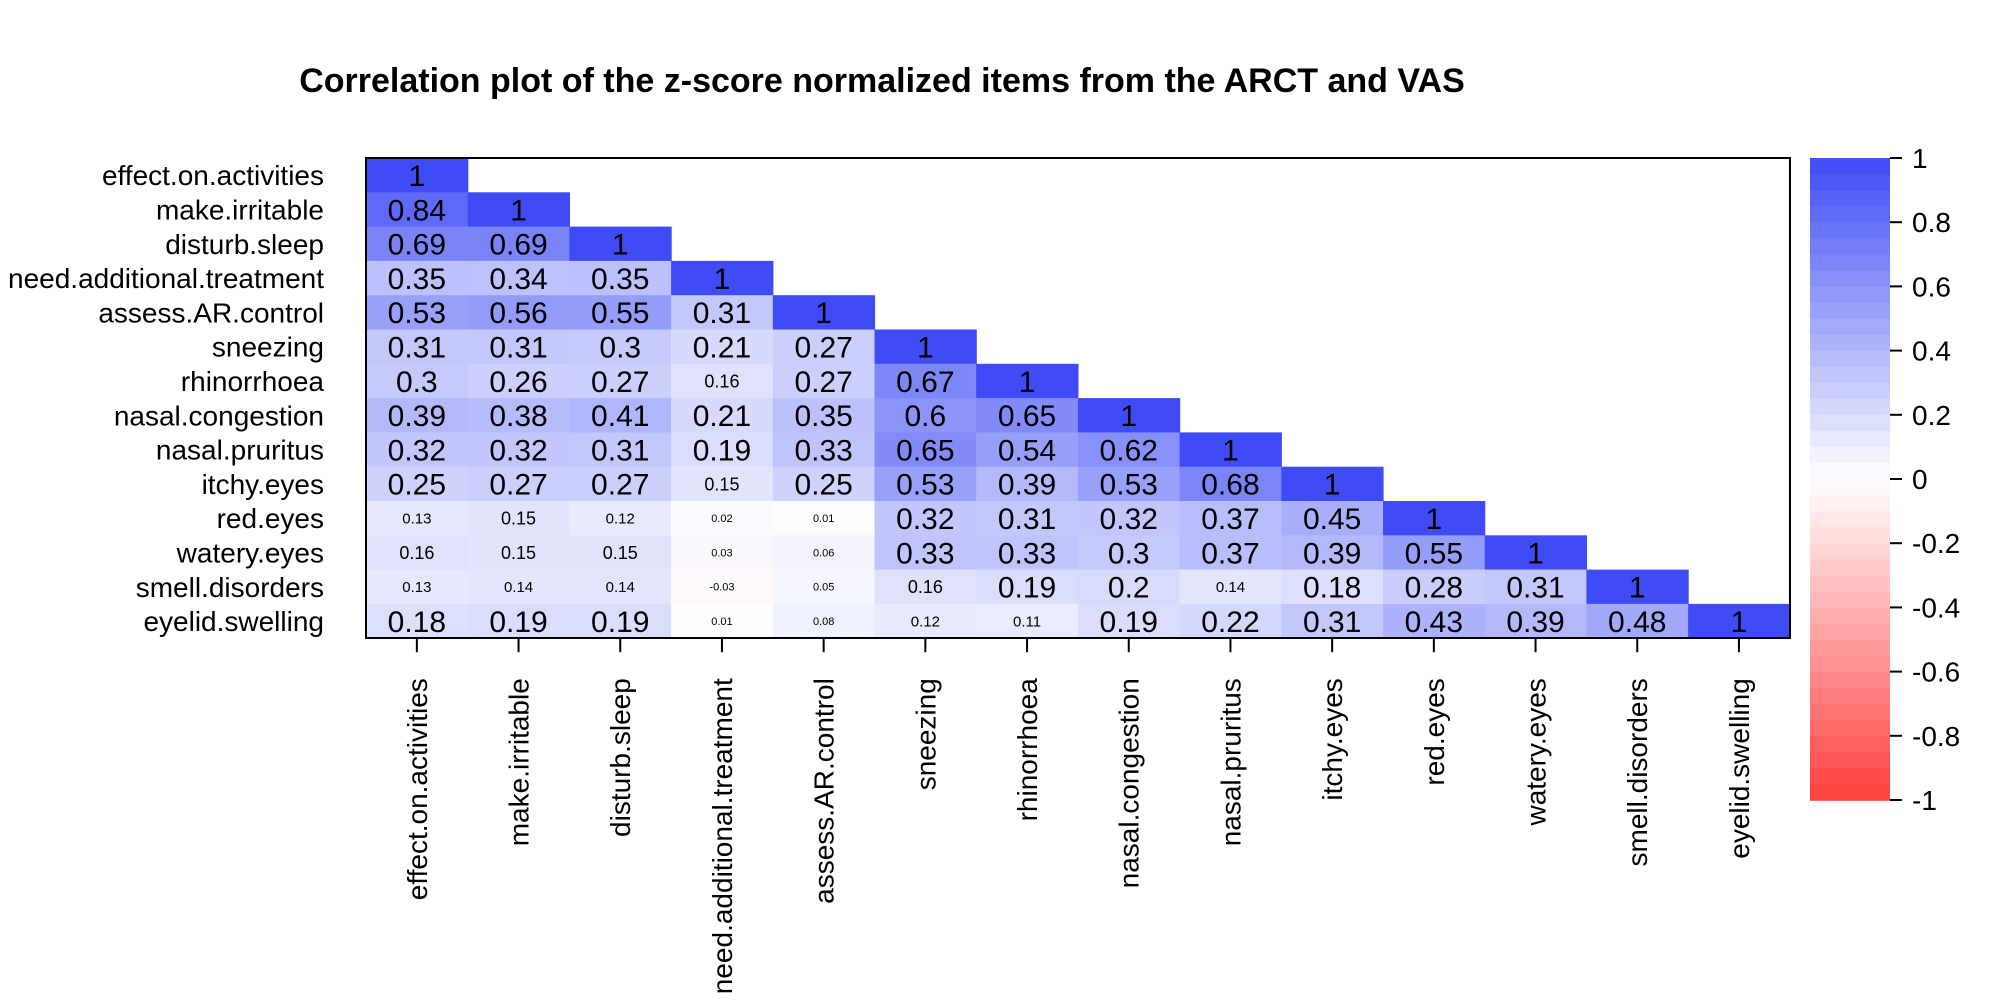 Image resolution: width=2000 pixels, height=1000 pixels. Describe the element at coordinates (416, 587) in the screenshot. I see `cell-value-12-0: 0.13` at that location.